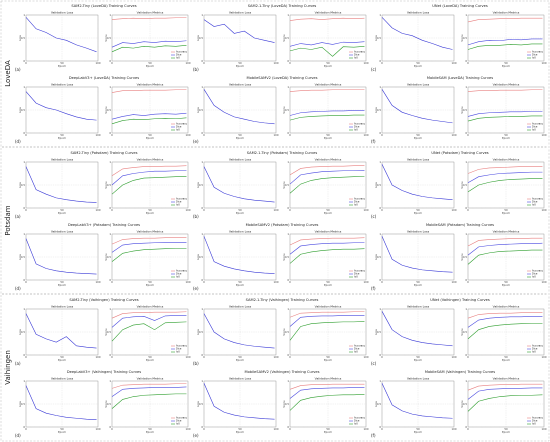 The width and height of the screenshot is (550, 442). What do you see at coordinates (8, 220) in the screenshot?
I see `section-label: Potsdam` at bounding box center [8, 220].